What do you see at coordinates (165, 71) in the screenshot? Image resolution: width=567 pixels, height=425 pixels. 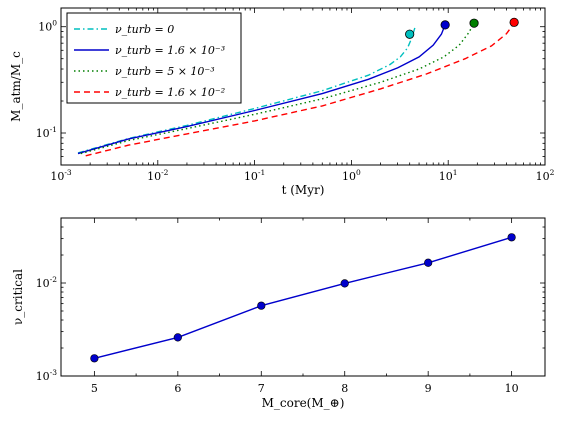 I see `legend-label-2: ν_turb = 5 × 10⁻³` at bounding box center [165, 71].